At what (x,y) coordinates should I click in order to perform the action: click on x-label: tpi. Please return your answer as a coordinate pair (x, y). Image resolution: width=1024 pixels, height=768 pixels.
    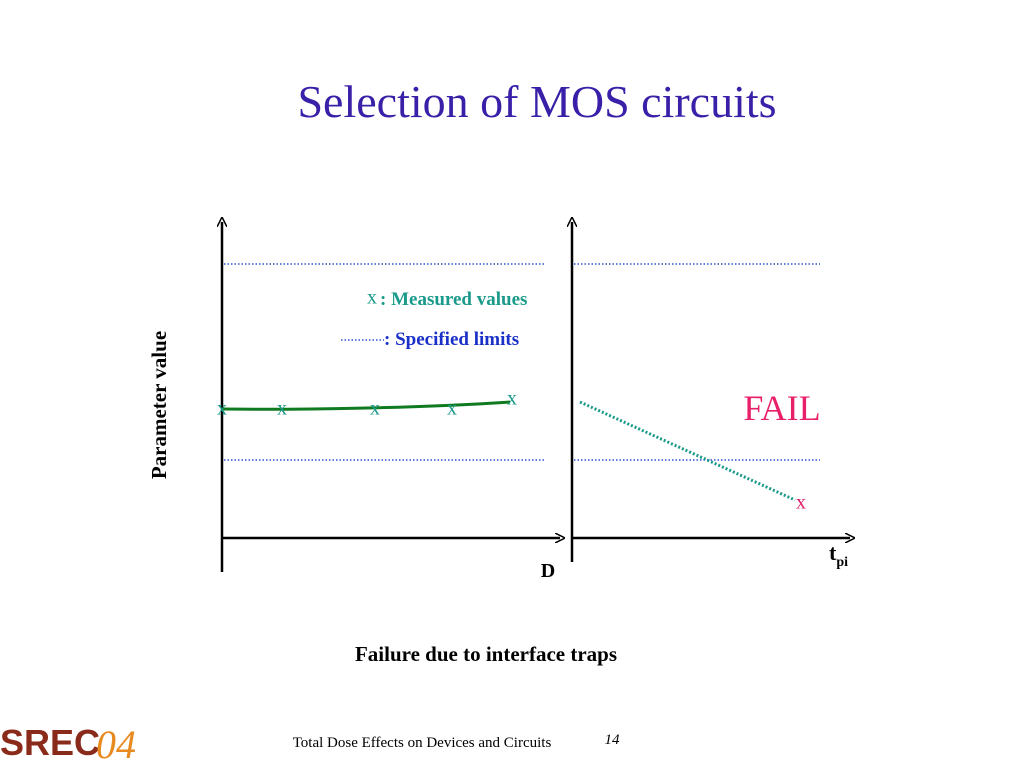
    Looking at the image, I should click on (838, 555).